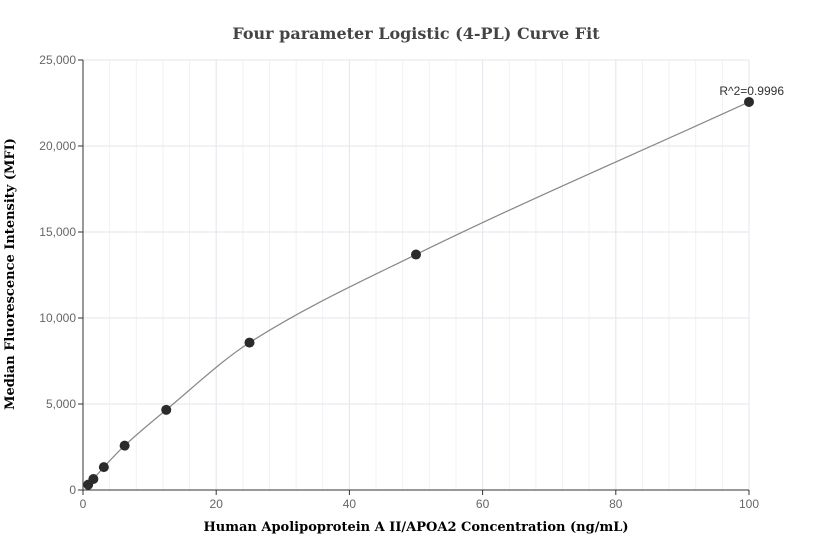  Describe the element at coordinates (57, 232) in the screenshot. I see `y-tick-label: 15,000` at that location.